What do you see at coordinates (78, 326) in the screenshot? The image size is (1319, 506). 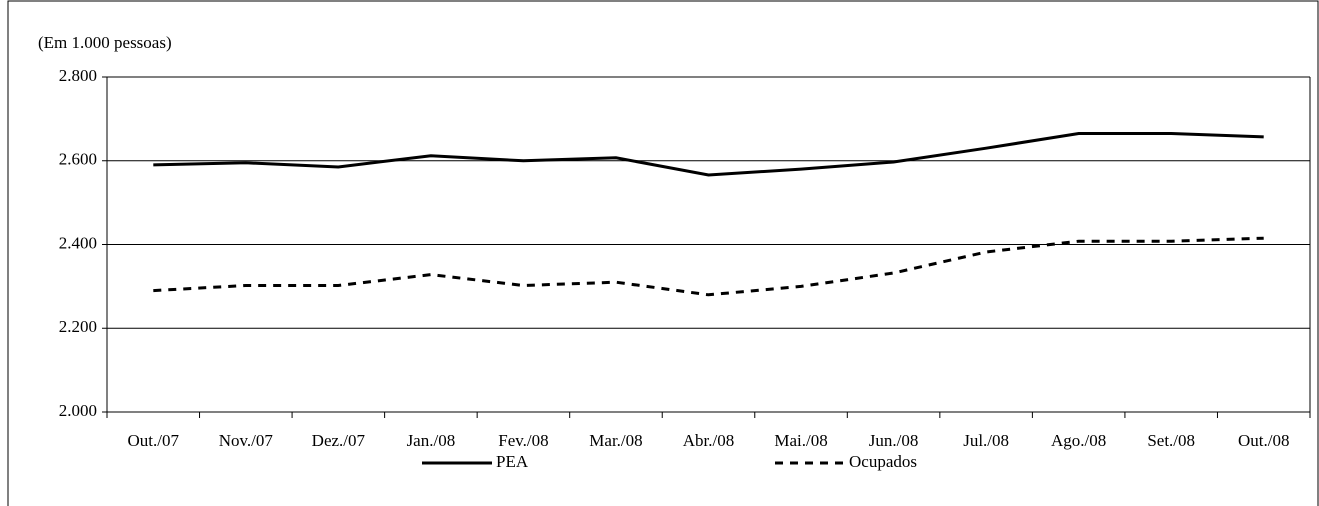 I see `y-tick-label: 2.200` at bounding box center [78, 326].